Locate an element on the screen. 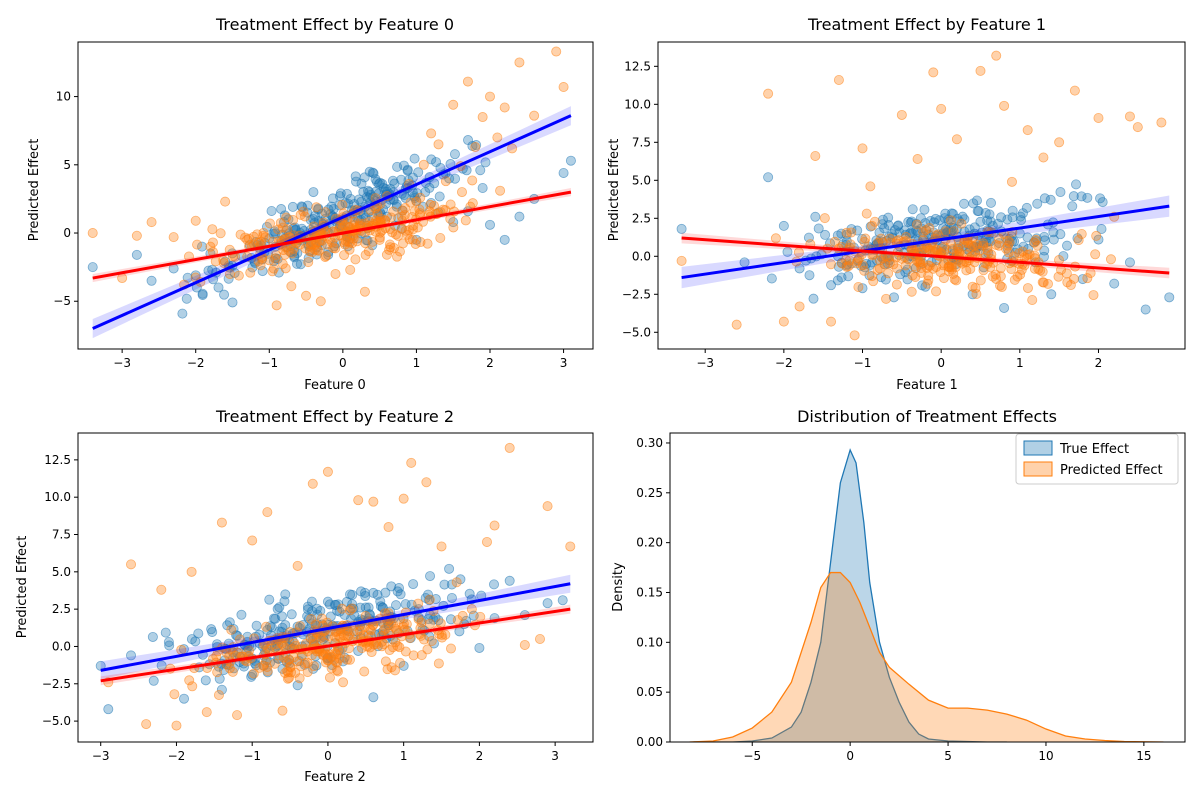 This screenshot has height=804, width=1200. y-tick-label: 0.15 is located at coordinates (649, 592).